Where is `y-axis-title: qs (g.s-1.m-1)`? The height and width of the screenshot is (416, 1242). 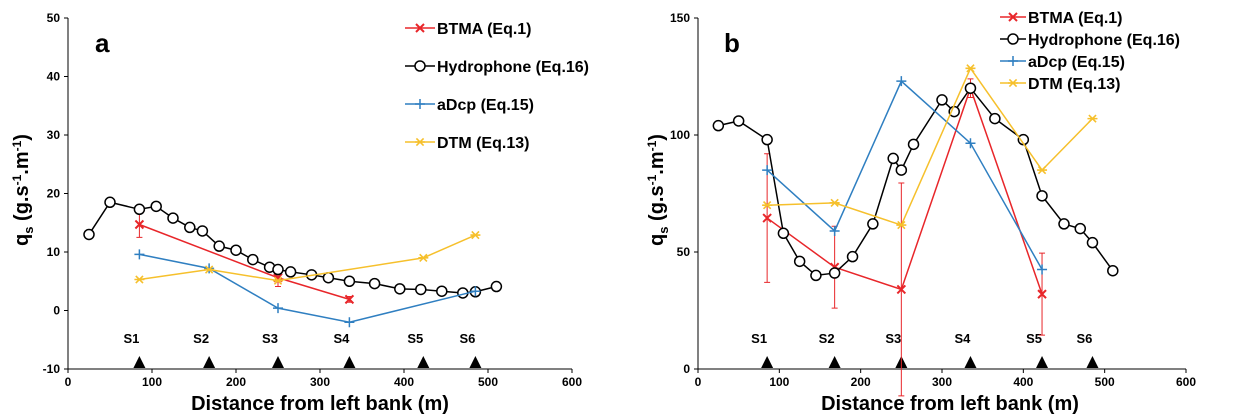
y-axis-title: qs (g.s-1.m-1) is located at coordinates (23, 190).